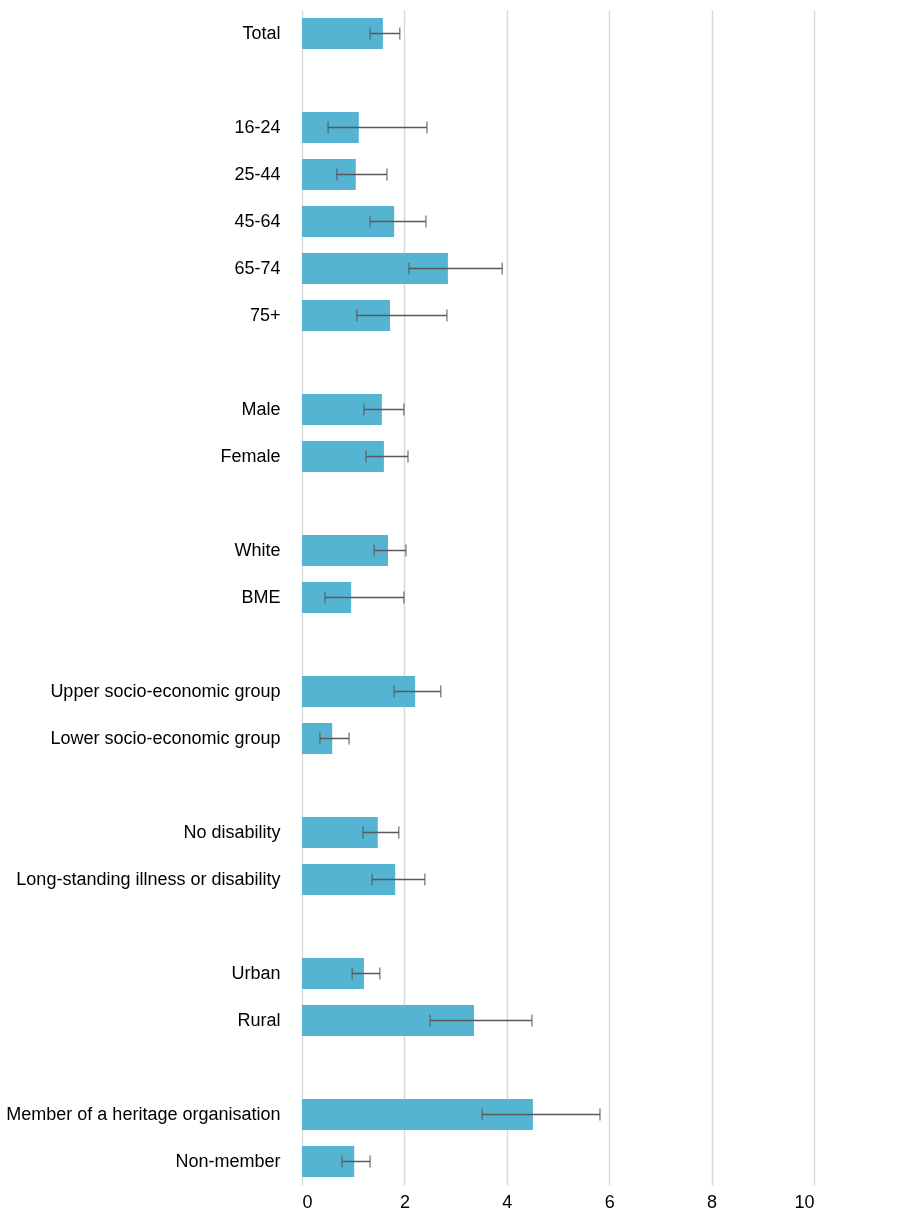 The width and height of the screenshot is (921, 1224). I want to click on y-tick-label: Upper socio-economic group, so click(165, 690).